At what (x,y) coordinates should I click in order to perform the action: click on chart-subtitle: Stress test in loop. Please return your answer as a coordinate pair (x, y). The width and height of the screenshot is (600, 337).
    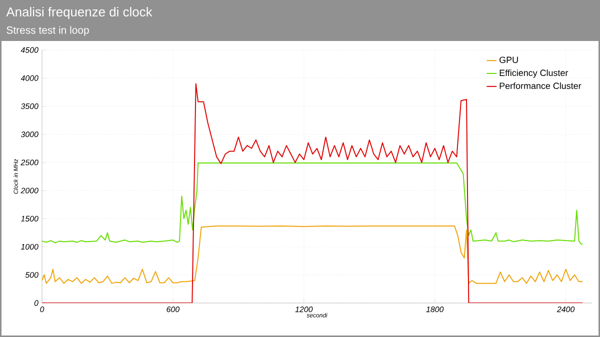
    Looking at the image, I should click on (47, 31).